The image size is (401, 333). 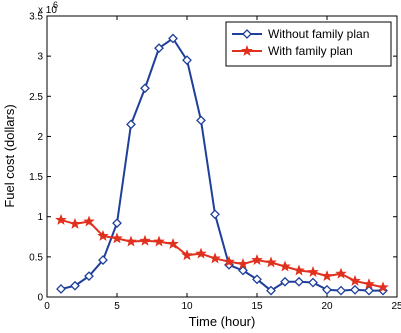 I want to click on legend-items: Without family plan With family plan, so click(x=300, y=42).